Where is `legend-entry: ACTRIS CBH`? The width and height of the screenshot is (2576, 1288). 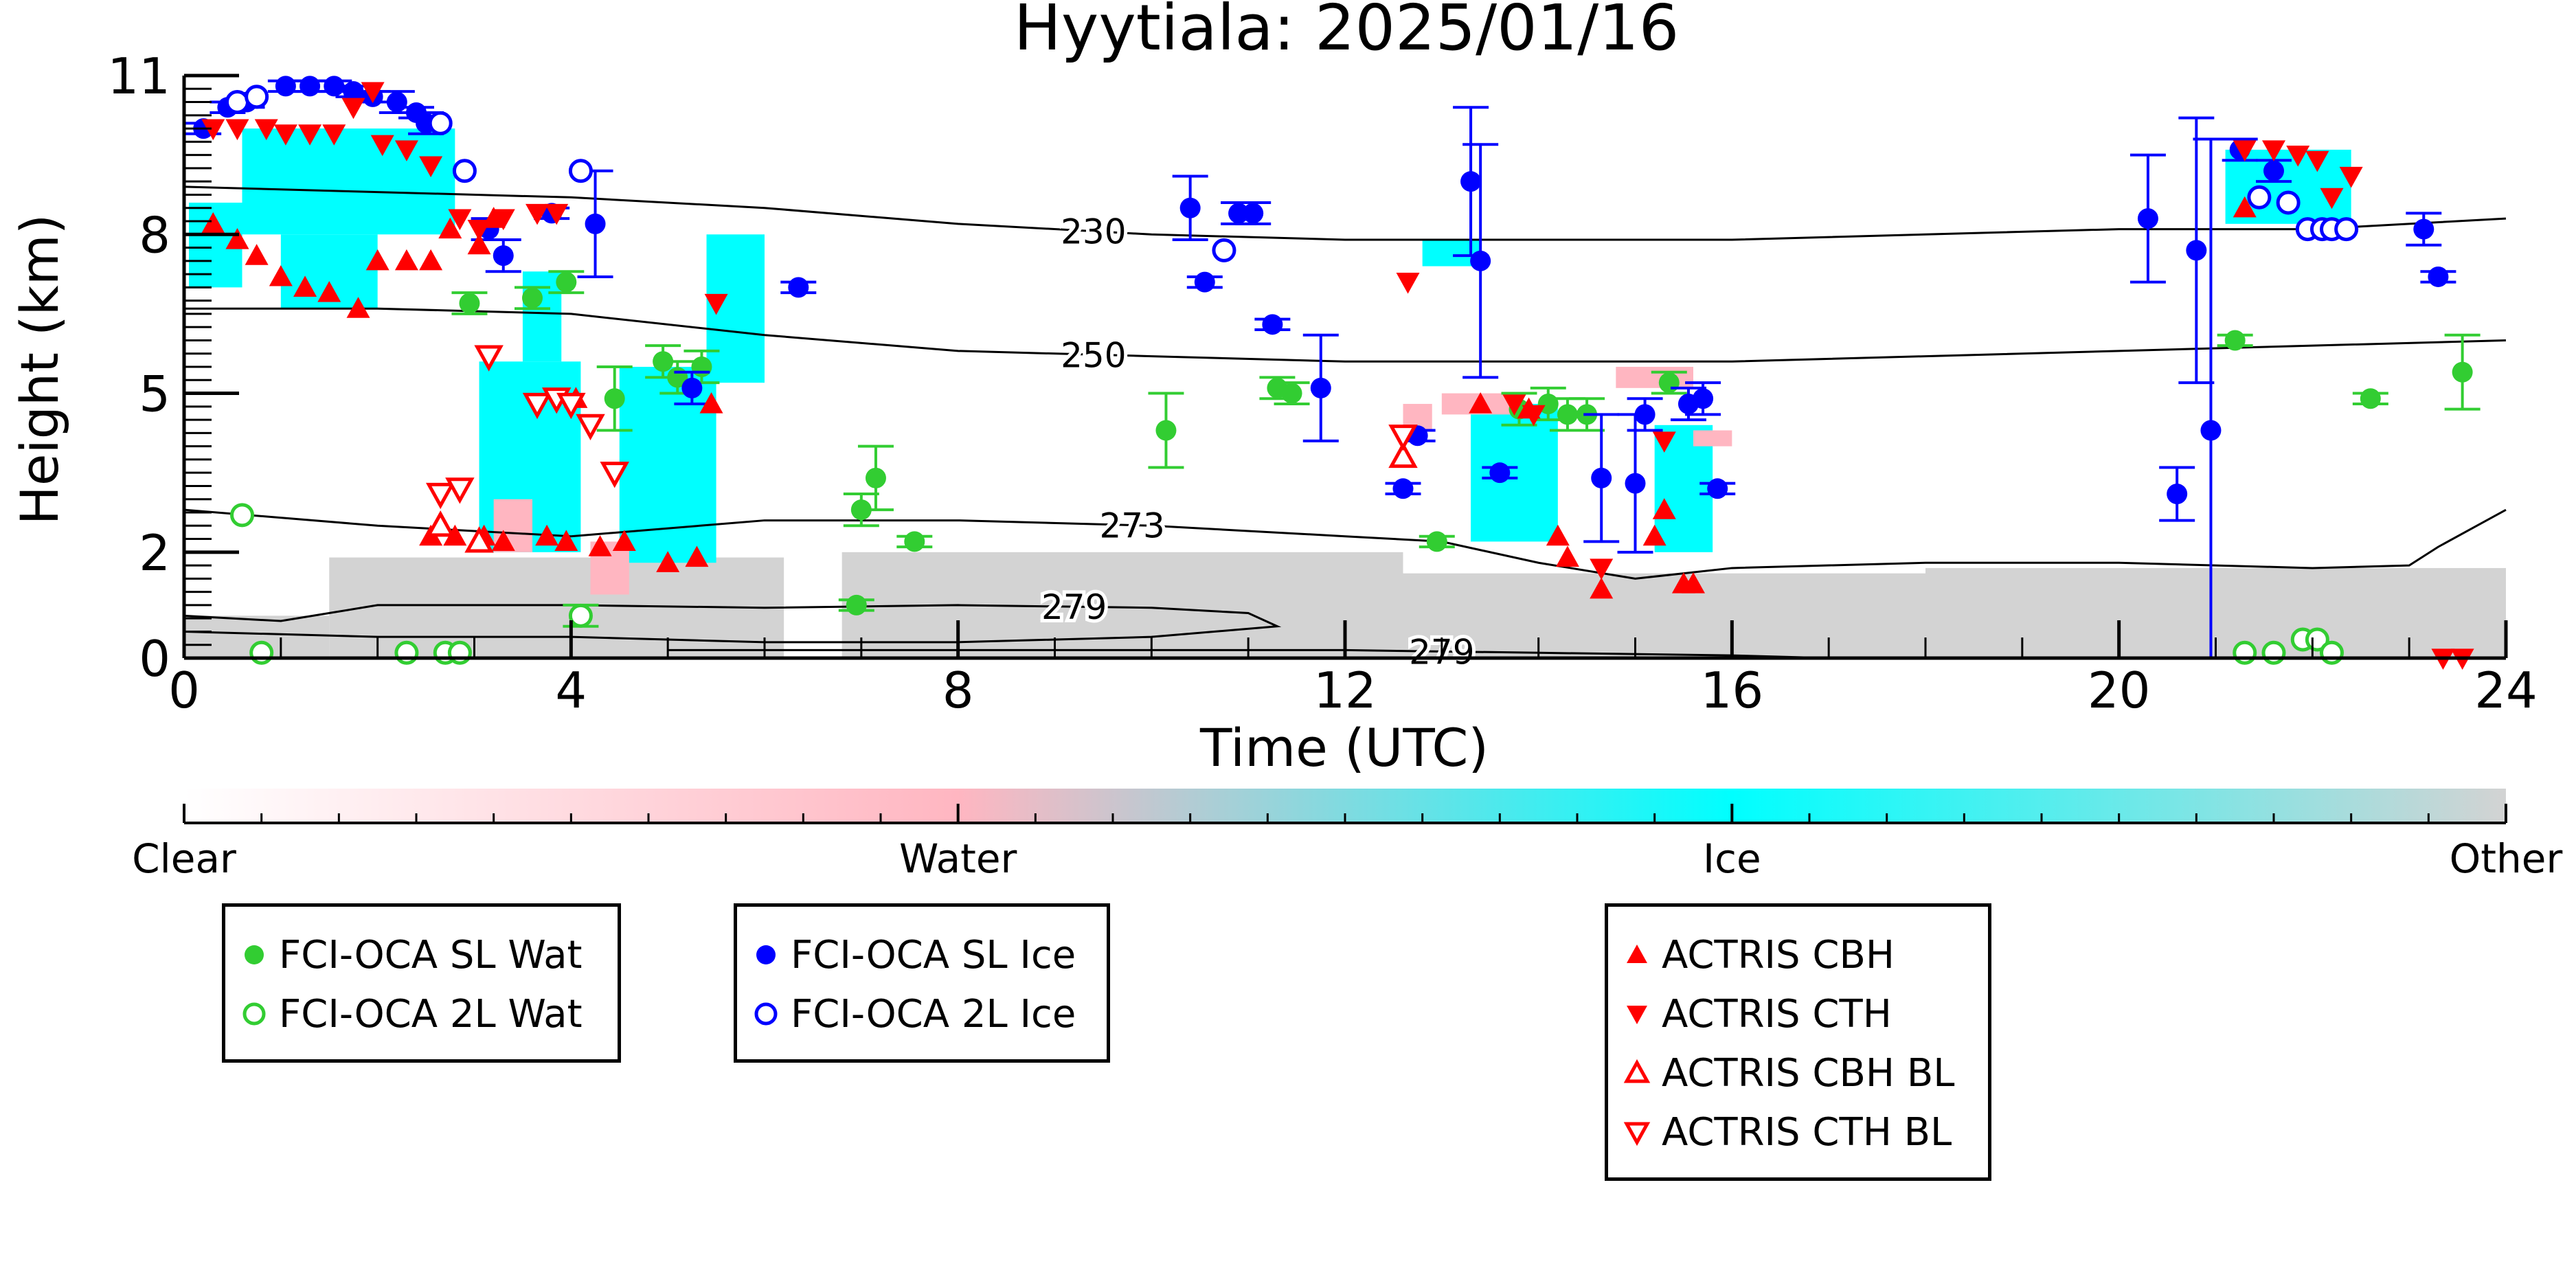
legend-entry: ACTRIS CBH is located at coordinates (1751, 954).